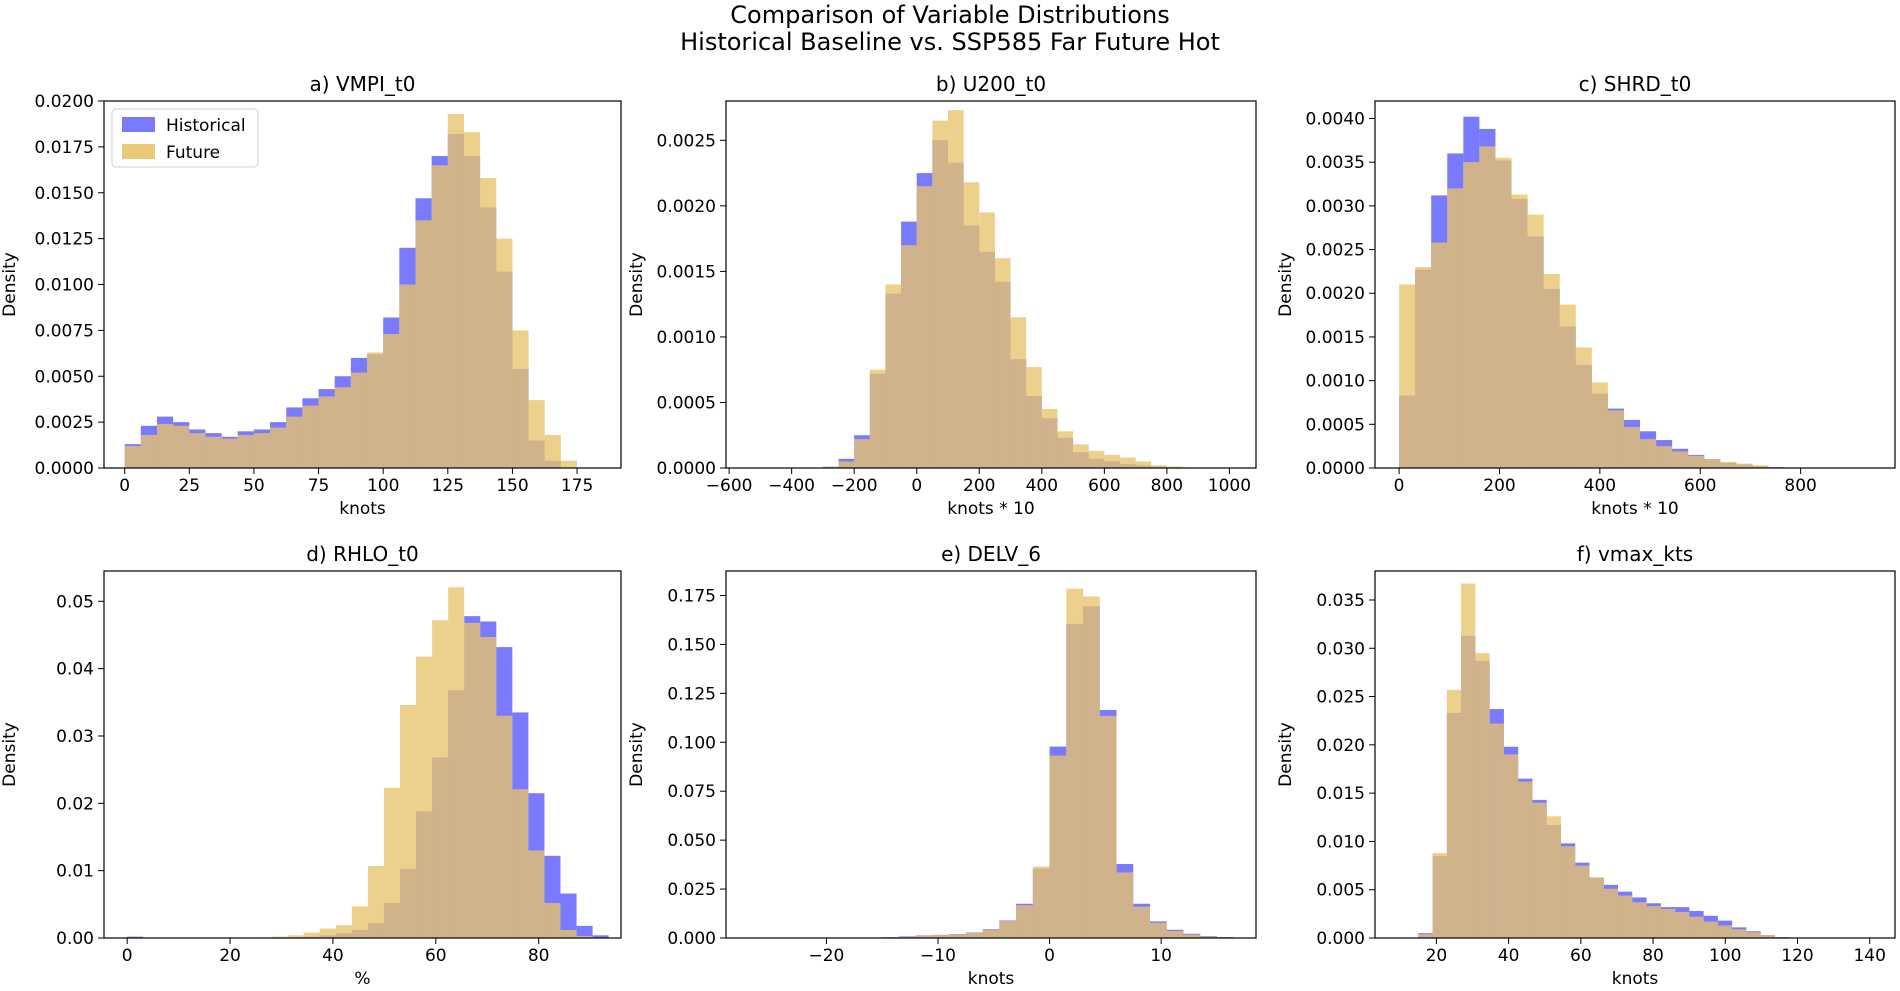  I want to click on y-tick-label: 0.0005, so click(686, 403).